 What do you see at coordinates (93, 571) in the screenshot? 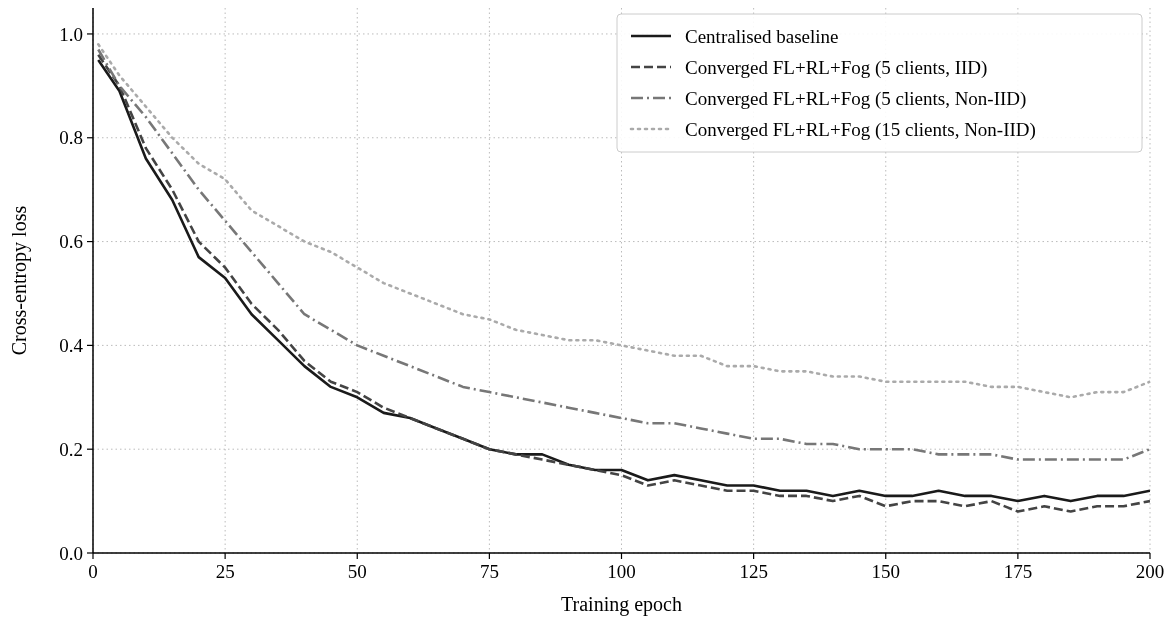
I see `x-tick-label: 0` at bounding box center [93, 571].